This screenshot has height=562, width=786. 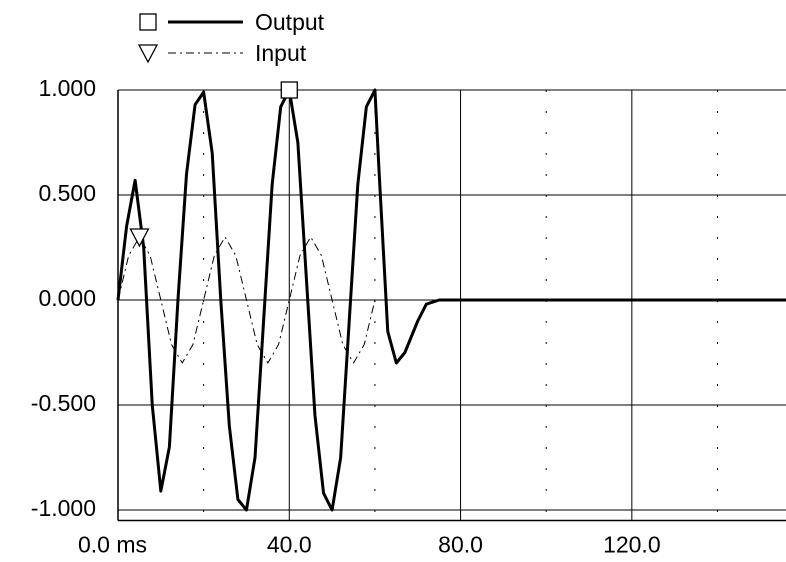 What do you see at coordinates (460, 545) in the screenshot?
I see `x-tick-label: 80.0` at bounding box center [460, 545].